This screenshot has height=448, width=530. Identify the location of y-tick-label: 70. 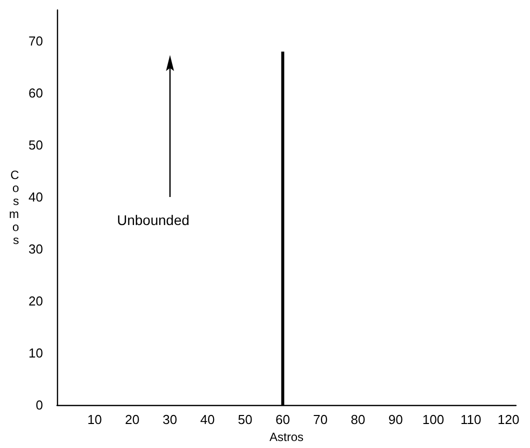
(35, 41).